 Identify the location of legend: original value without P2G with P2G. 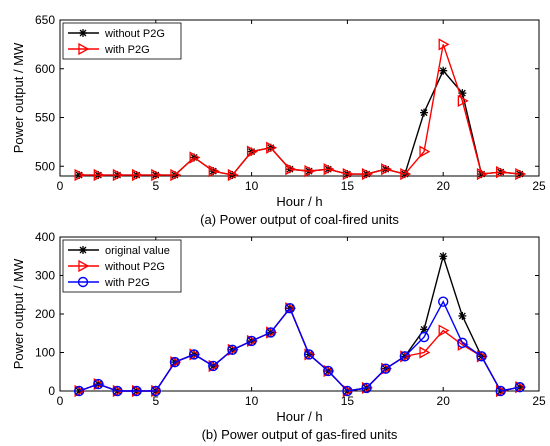
(122, 266).